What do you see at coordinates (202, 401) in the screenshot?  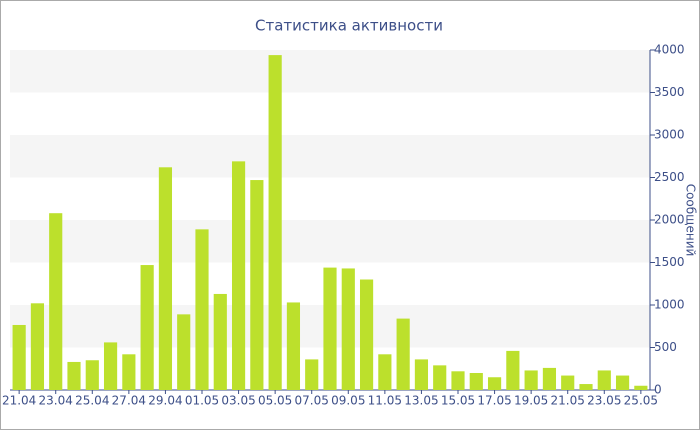 I see `x-tick-label: 01.05` at bounding box center [202, 401].